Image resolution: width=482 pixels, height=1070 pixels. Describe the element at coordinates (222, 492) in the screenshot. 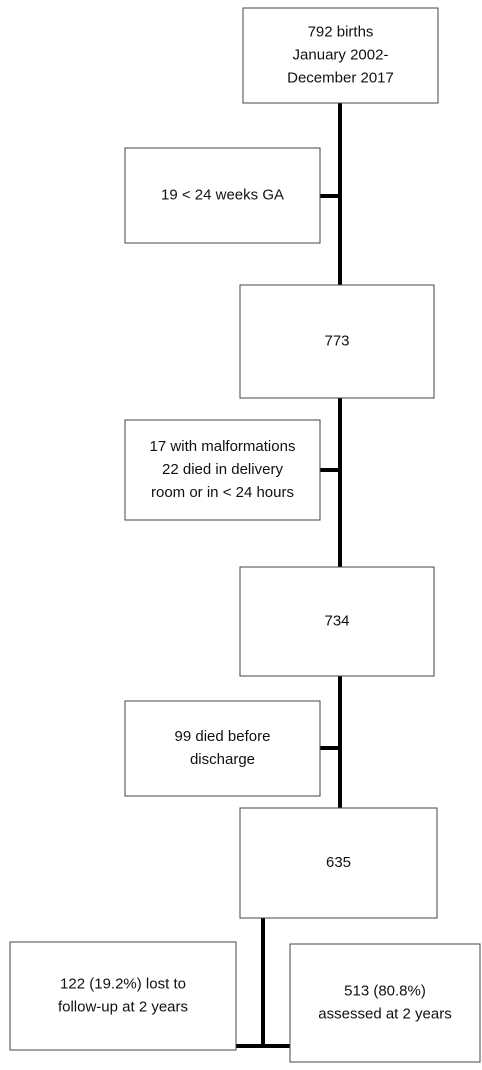

I see `node-label: room or in < 24 hours` at that location.